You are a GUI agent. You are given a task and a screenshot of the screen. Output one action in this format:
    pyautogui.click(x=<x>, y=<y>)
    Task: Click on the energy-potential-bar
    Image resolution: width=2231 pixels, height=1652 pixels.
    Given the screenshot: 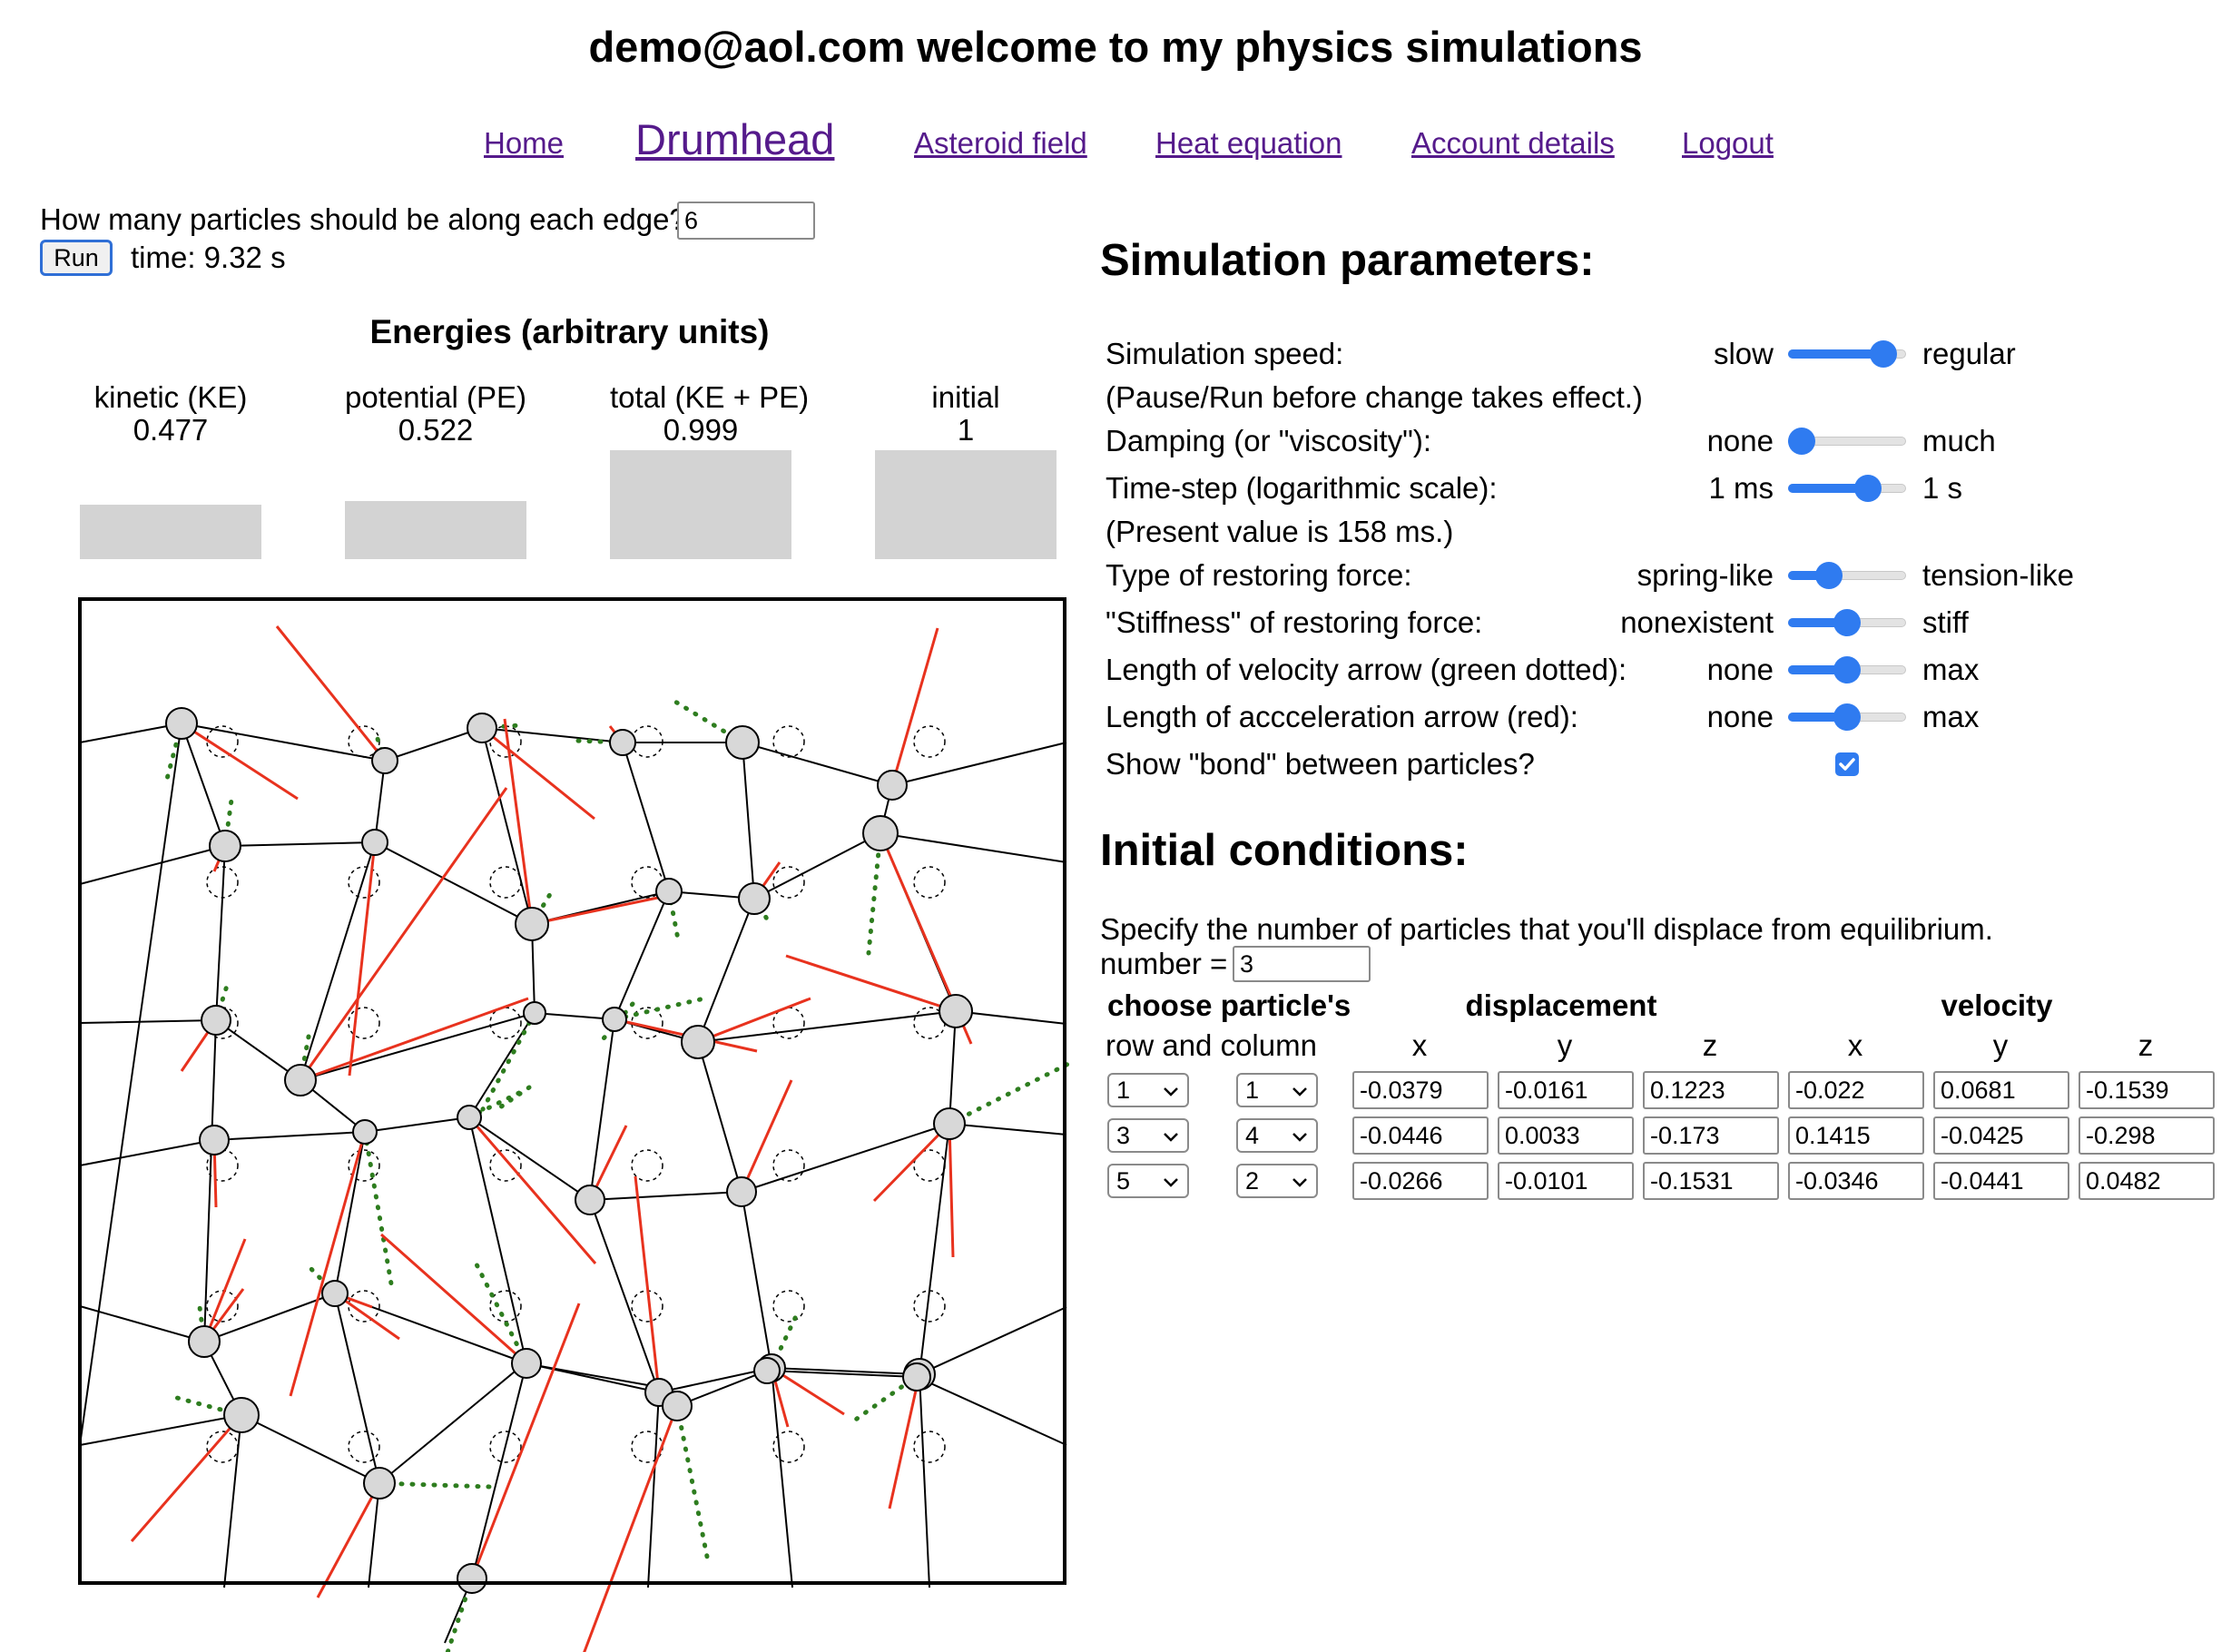 What is the action you would take?
    pyautogui.click(x=435, y=530)
    